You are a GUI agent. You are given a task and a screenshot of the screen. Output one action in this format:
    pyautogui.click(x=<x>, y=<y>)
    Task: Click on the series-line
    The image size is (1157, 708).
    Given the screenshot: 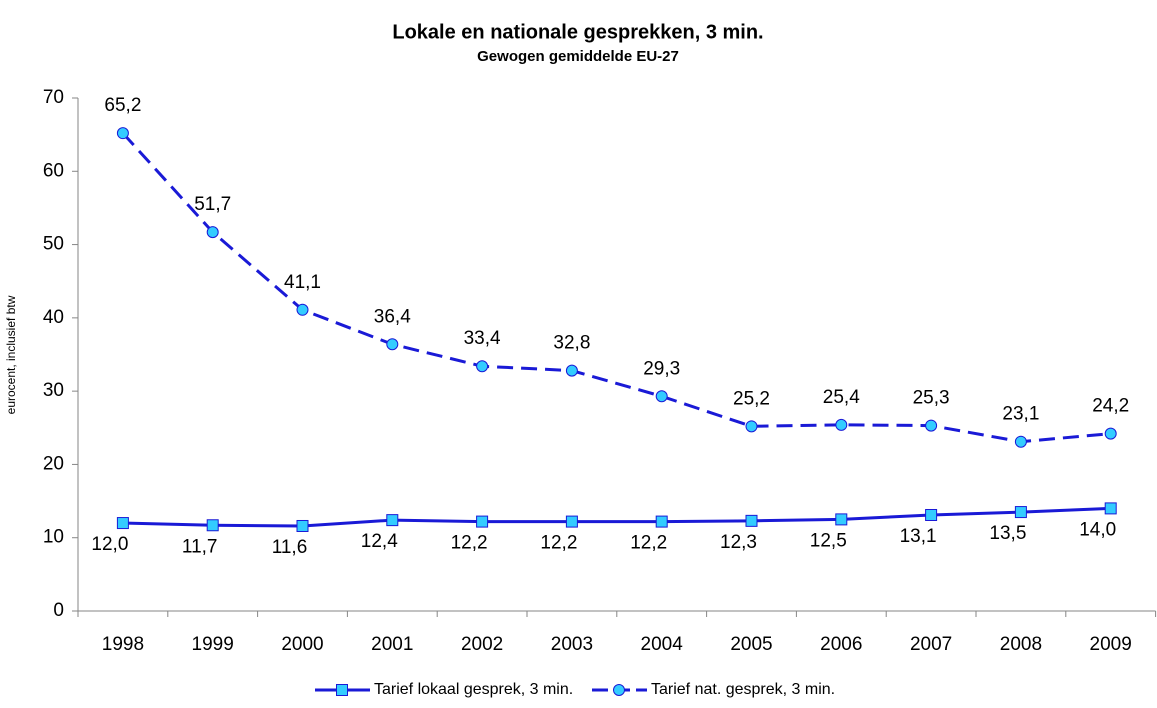 What is the action you would take?
    pyautogui.click(x=616, y=517)
    